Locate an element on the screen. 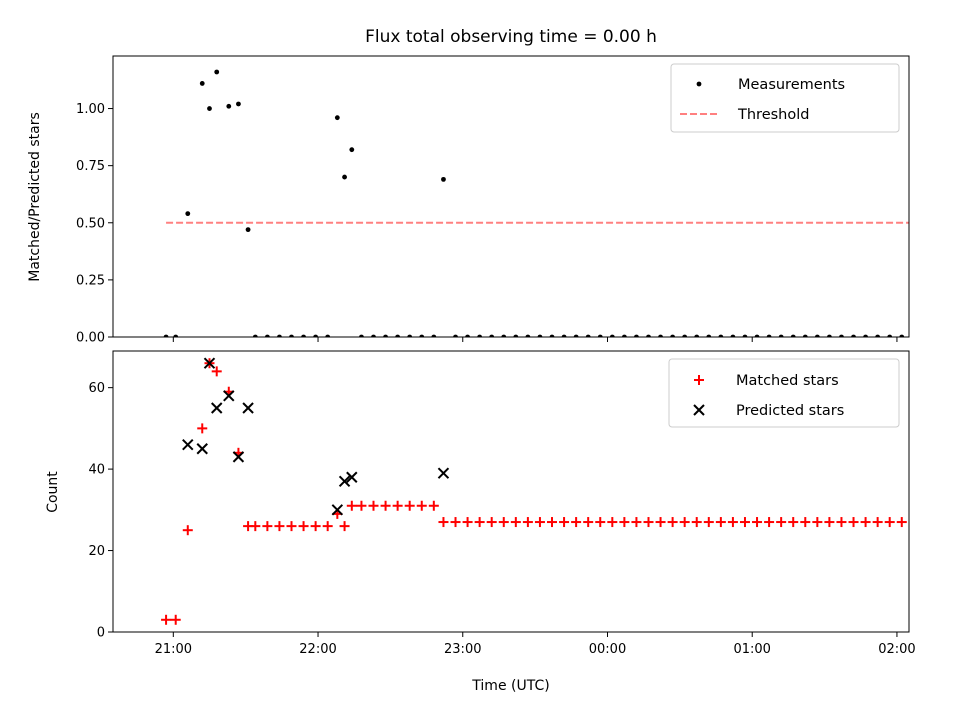 This screenshot has width=960, height=720. y-tick-label: 0.25 is located at coordinates (90, 280).